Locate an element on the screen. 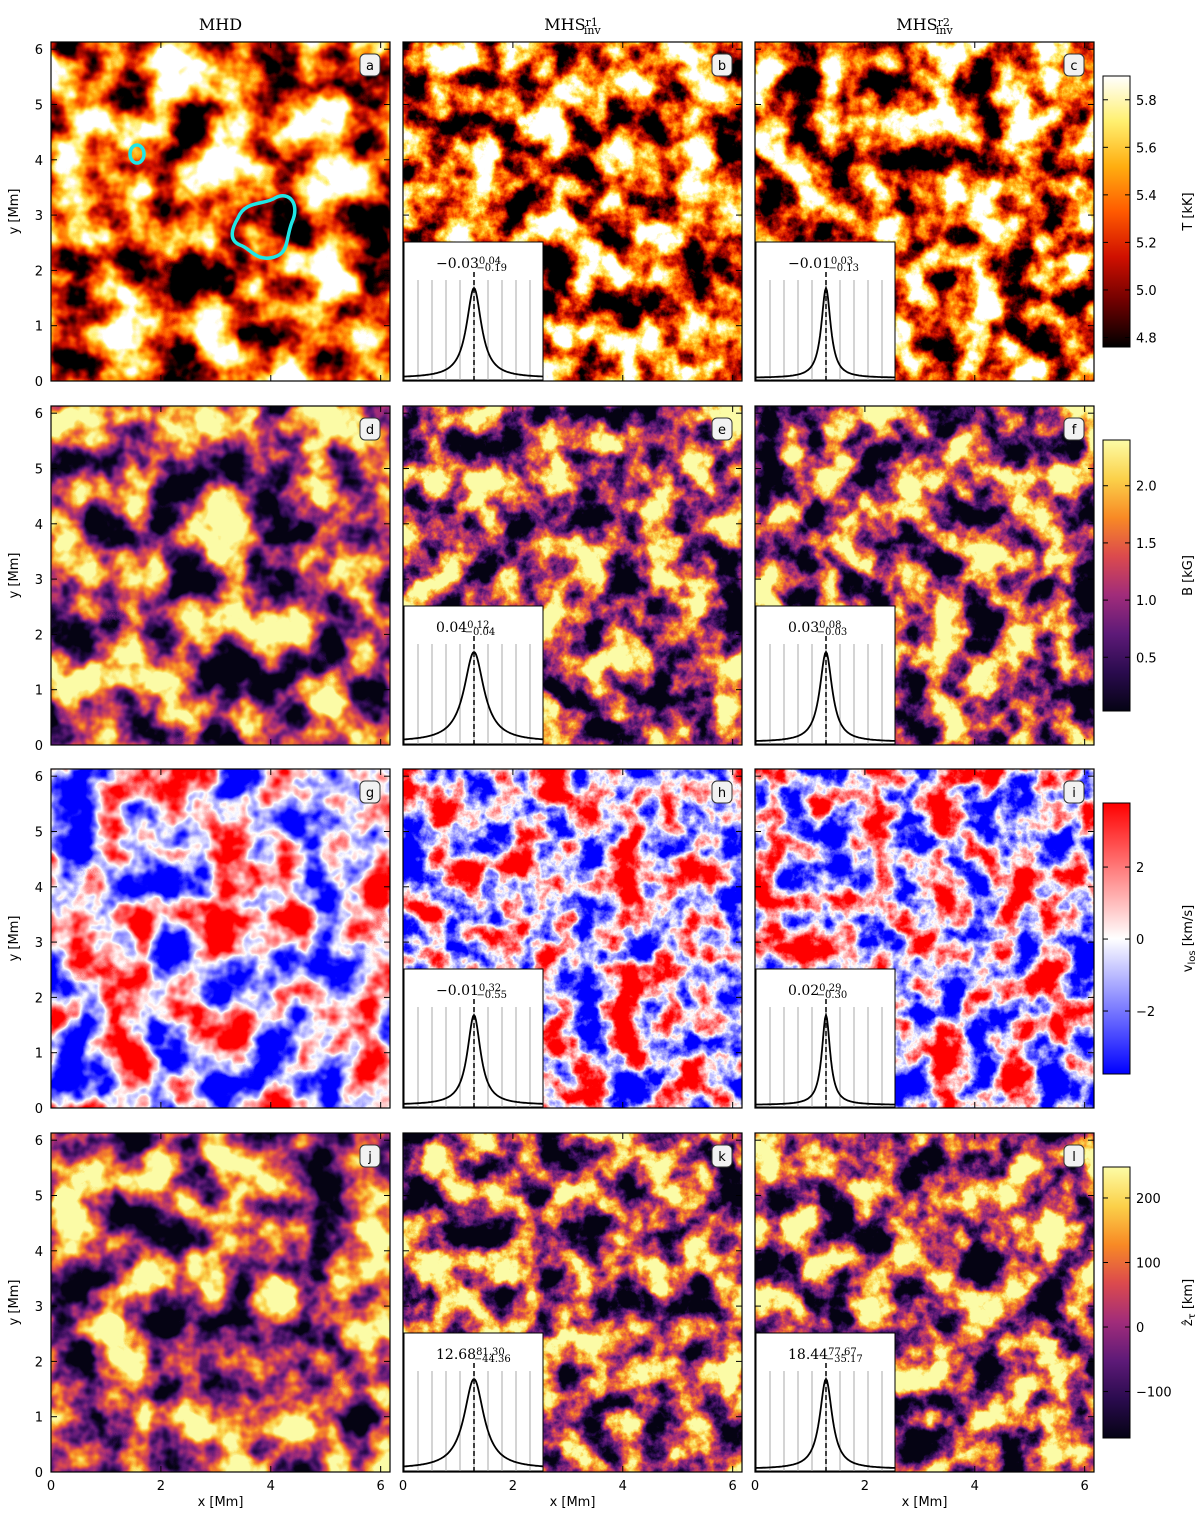  title-text: MHS is located at coordinates (564, 24).